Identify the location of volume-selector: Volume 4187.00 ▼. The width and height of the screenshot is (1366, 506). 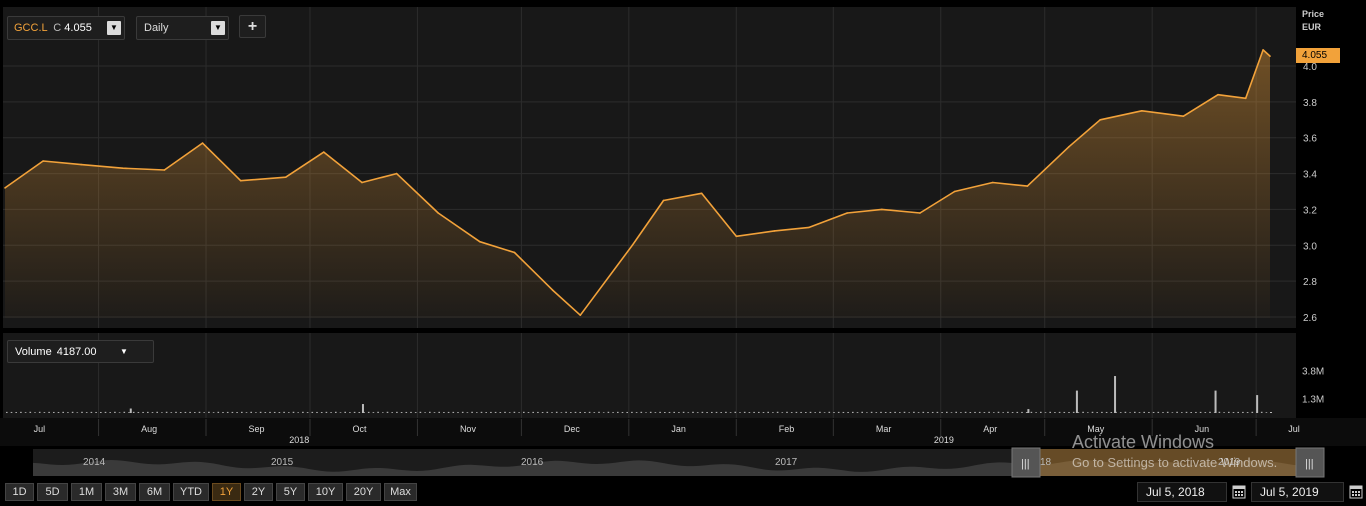
(80, 351).